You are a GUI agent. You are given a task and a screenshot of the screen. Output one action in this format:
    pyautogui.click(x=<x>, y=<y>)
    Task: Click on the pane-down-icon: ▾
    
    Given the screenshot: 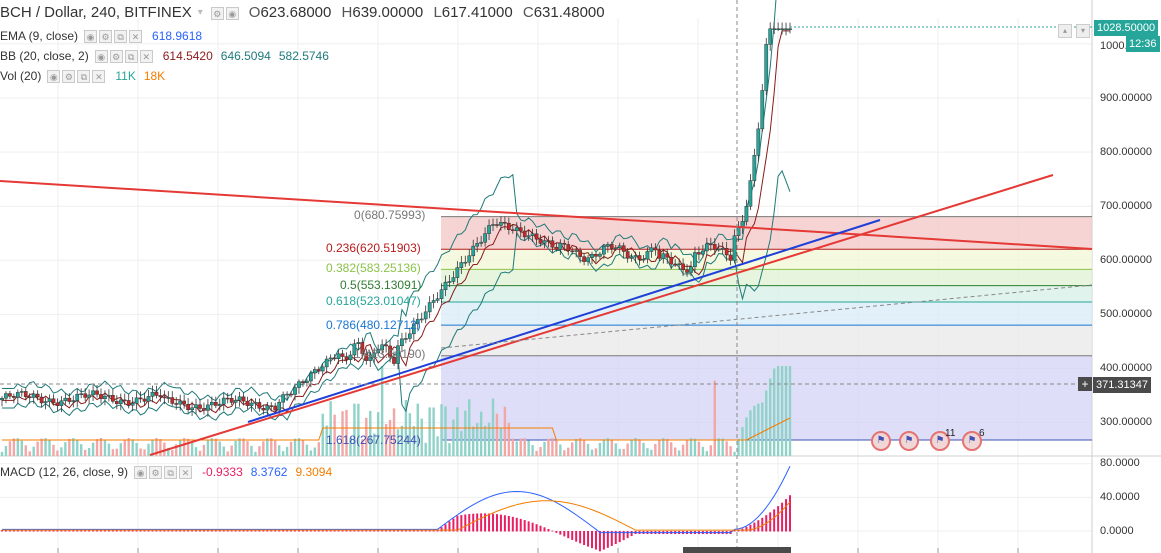 What is the action you would take?
    pyautogui.click(x=1083, y=31)
    